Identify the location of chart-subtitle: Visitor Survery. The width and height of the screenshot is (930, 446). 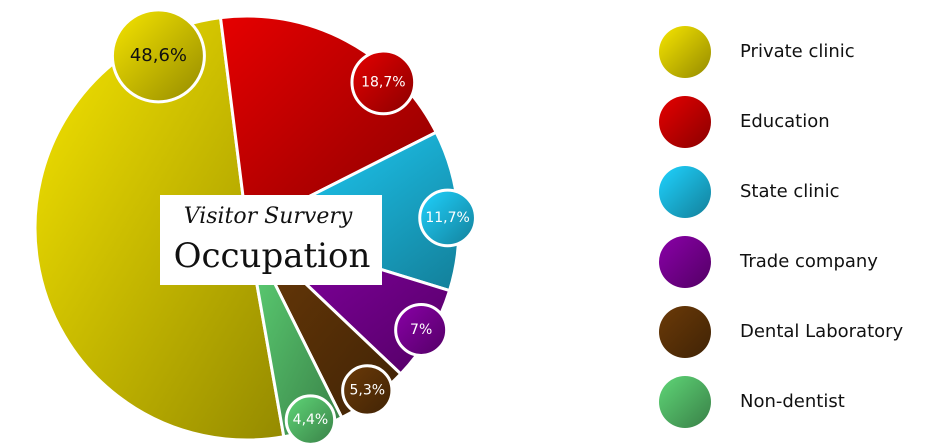
(268, 216).